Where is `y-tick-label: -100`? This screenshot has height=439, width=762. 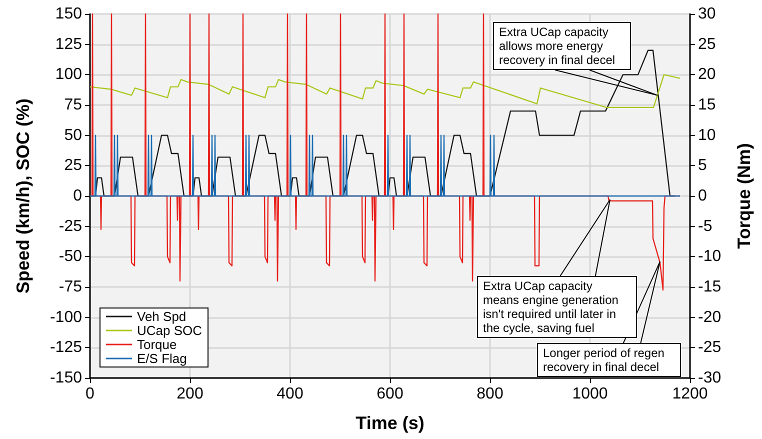 y-tick-label: -100 is located at coordinates (66, 317).